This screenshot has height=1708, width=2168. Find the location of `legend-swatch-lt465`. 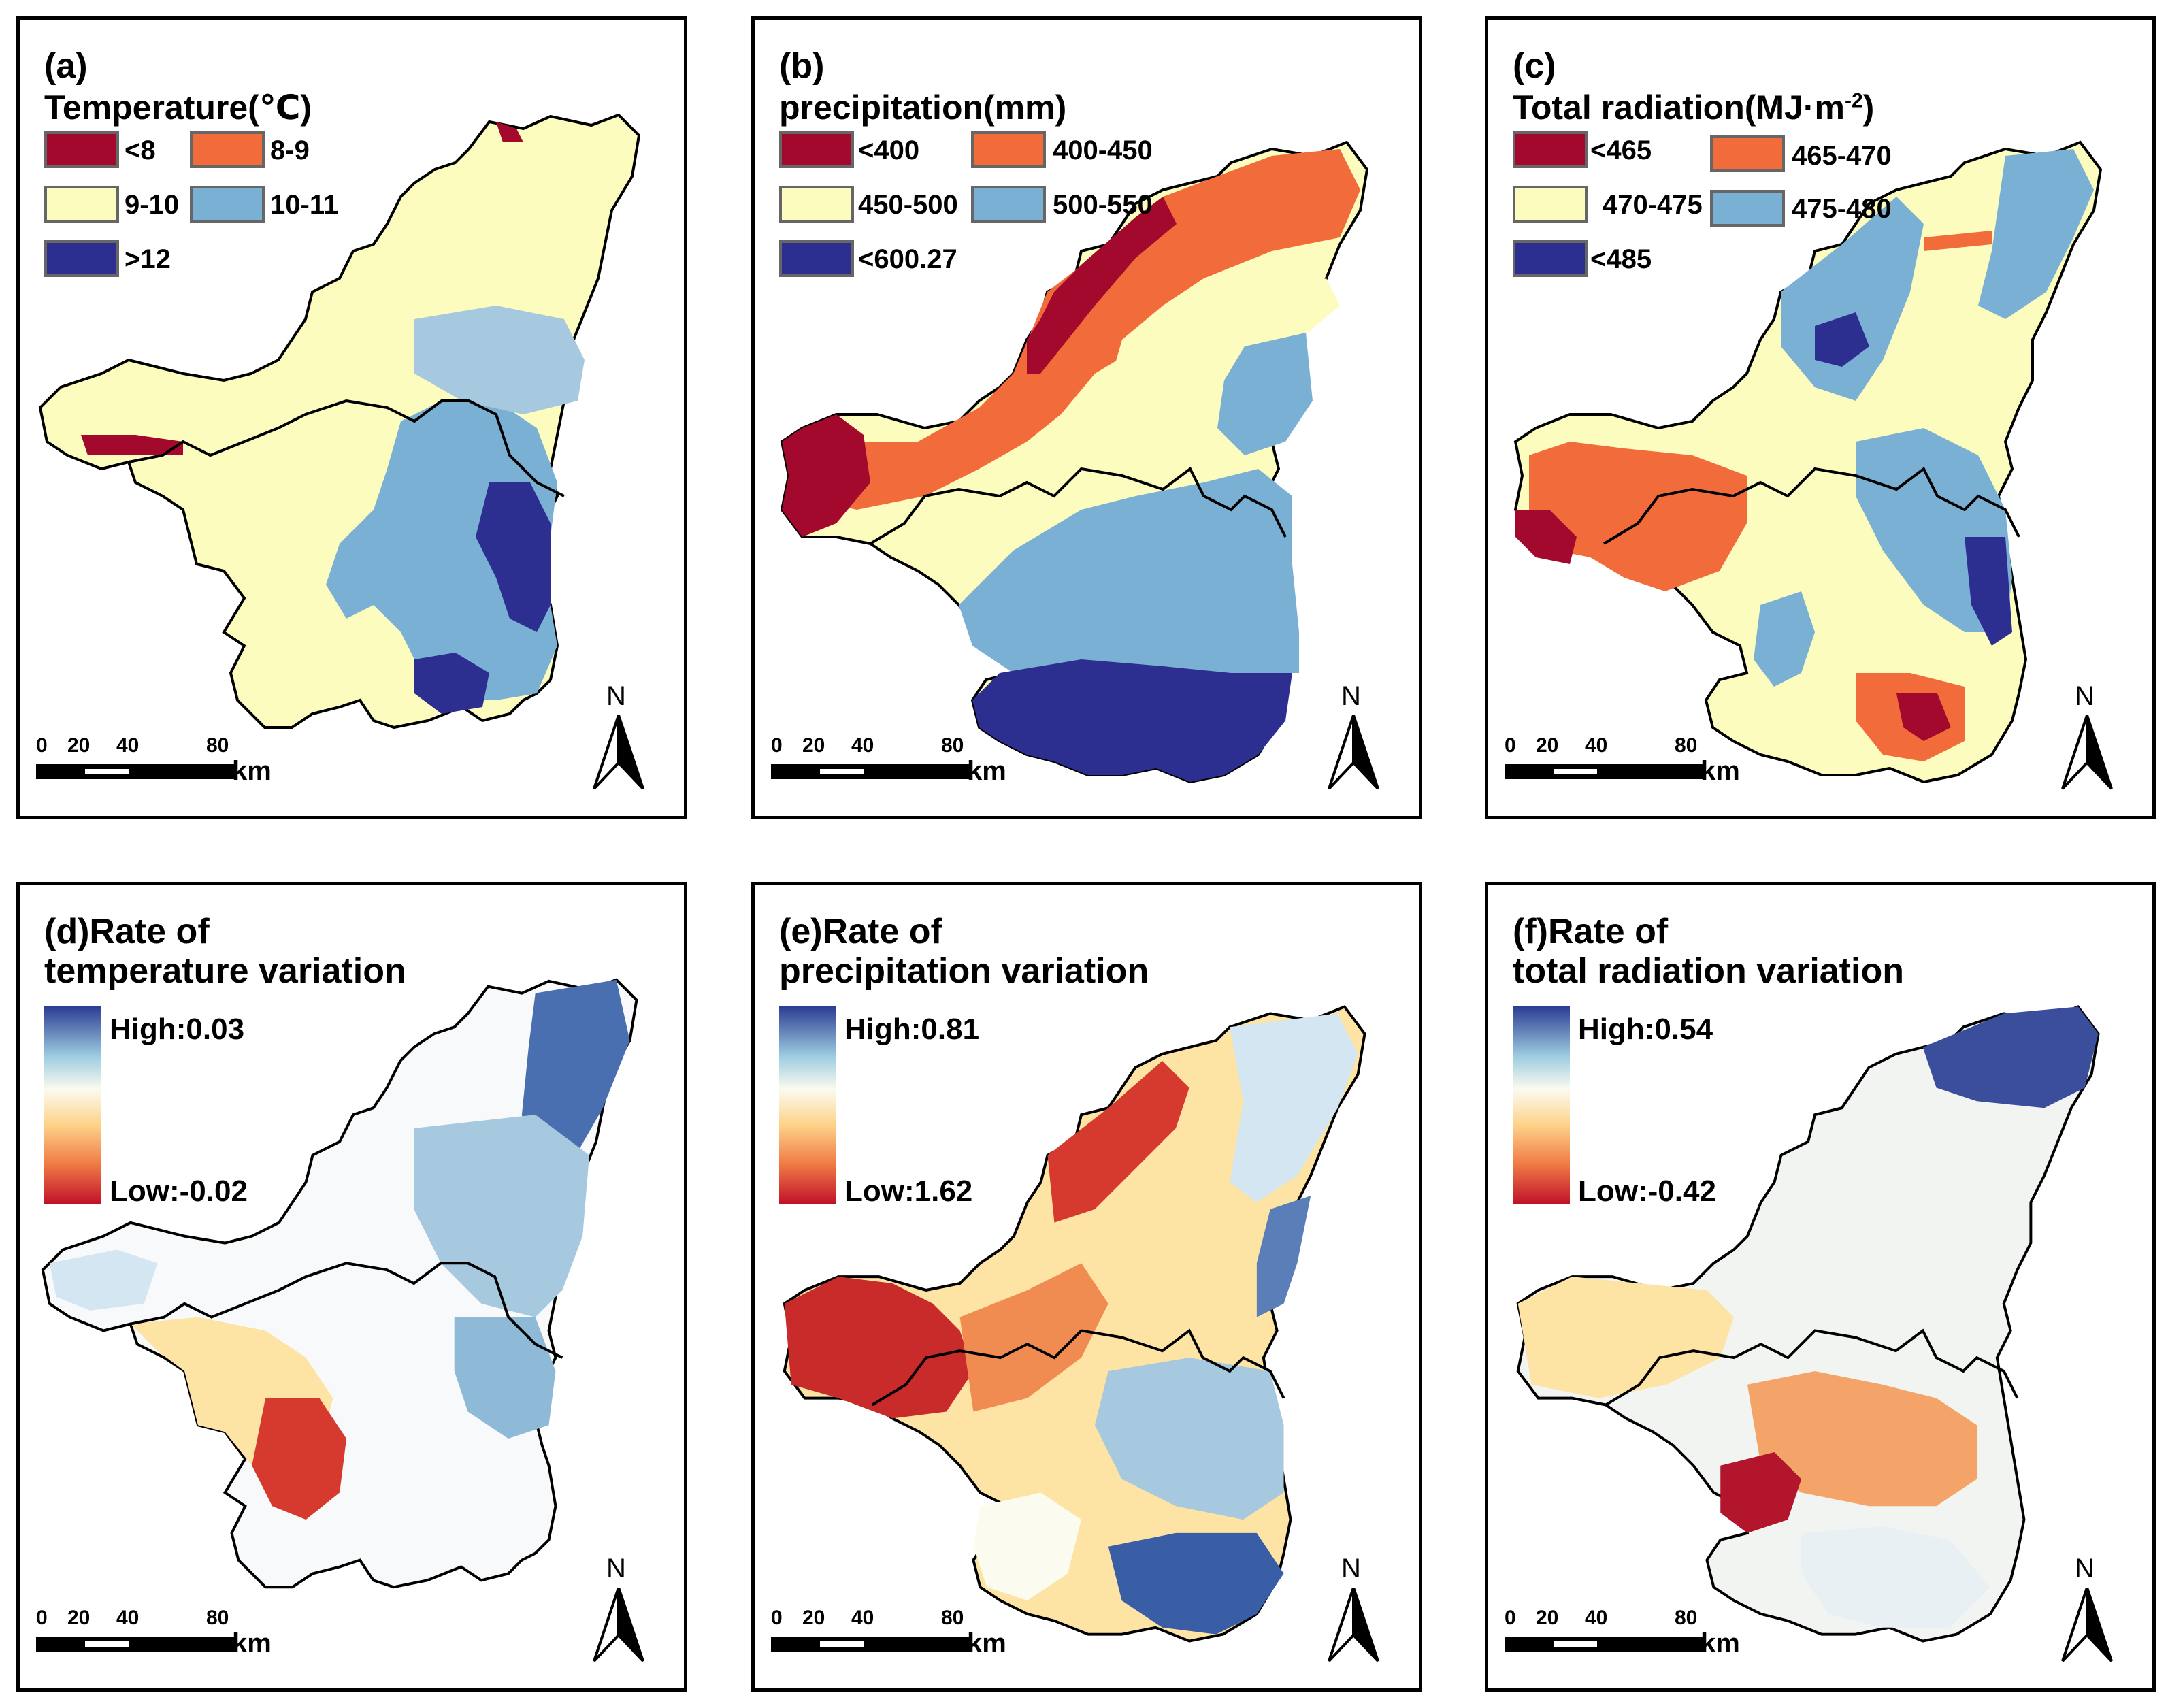

legend-swatch-lt465 is located at coordinates (1551, 149).